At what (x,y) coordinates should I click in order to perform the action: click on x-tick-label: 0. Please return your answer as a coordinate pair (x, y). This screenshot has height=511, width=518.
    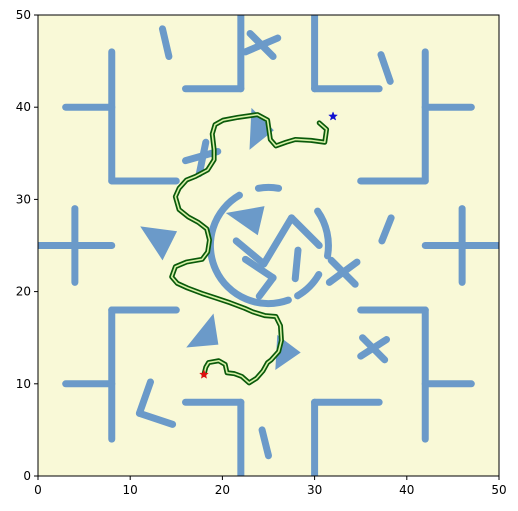
    Looking at the image, I should click on (38, 490).